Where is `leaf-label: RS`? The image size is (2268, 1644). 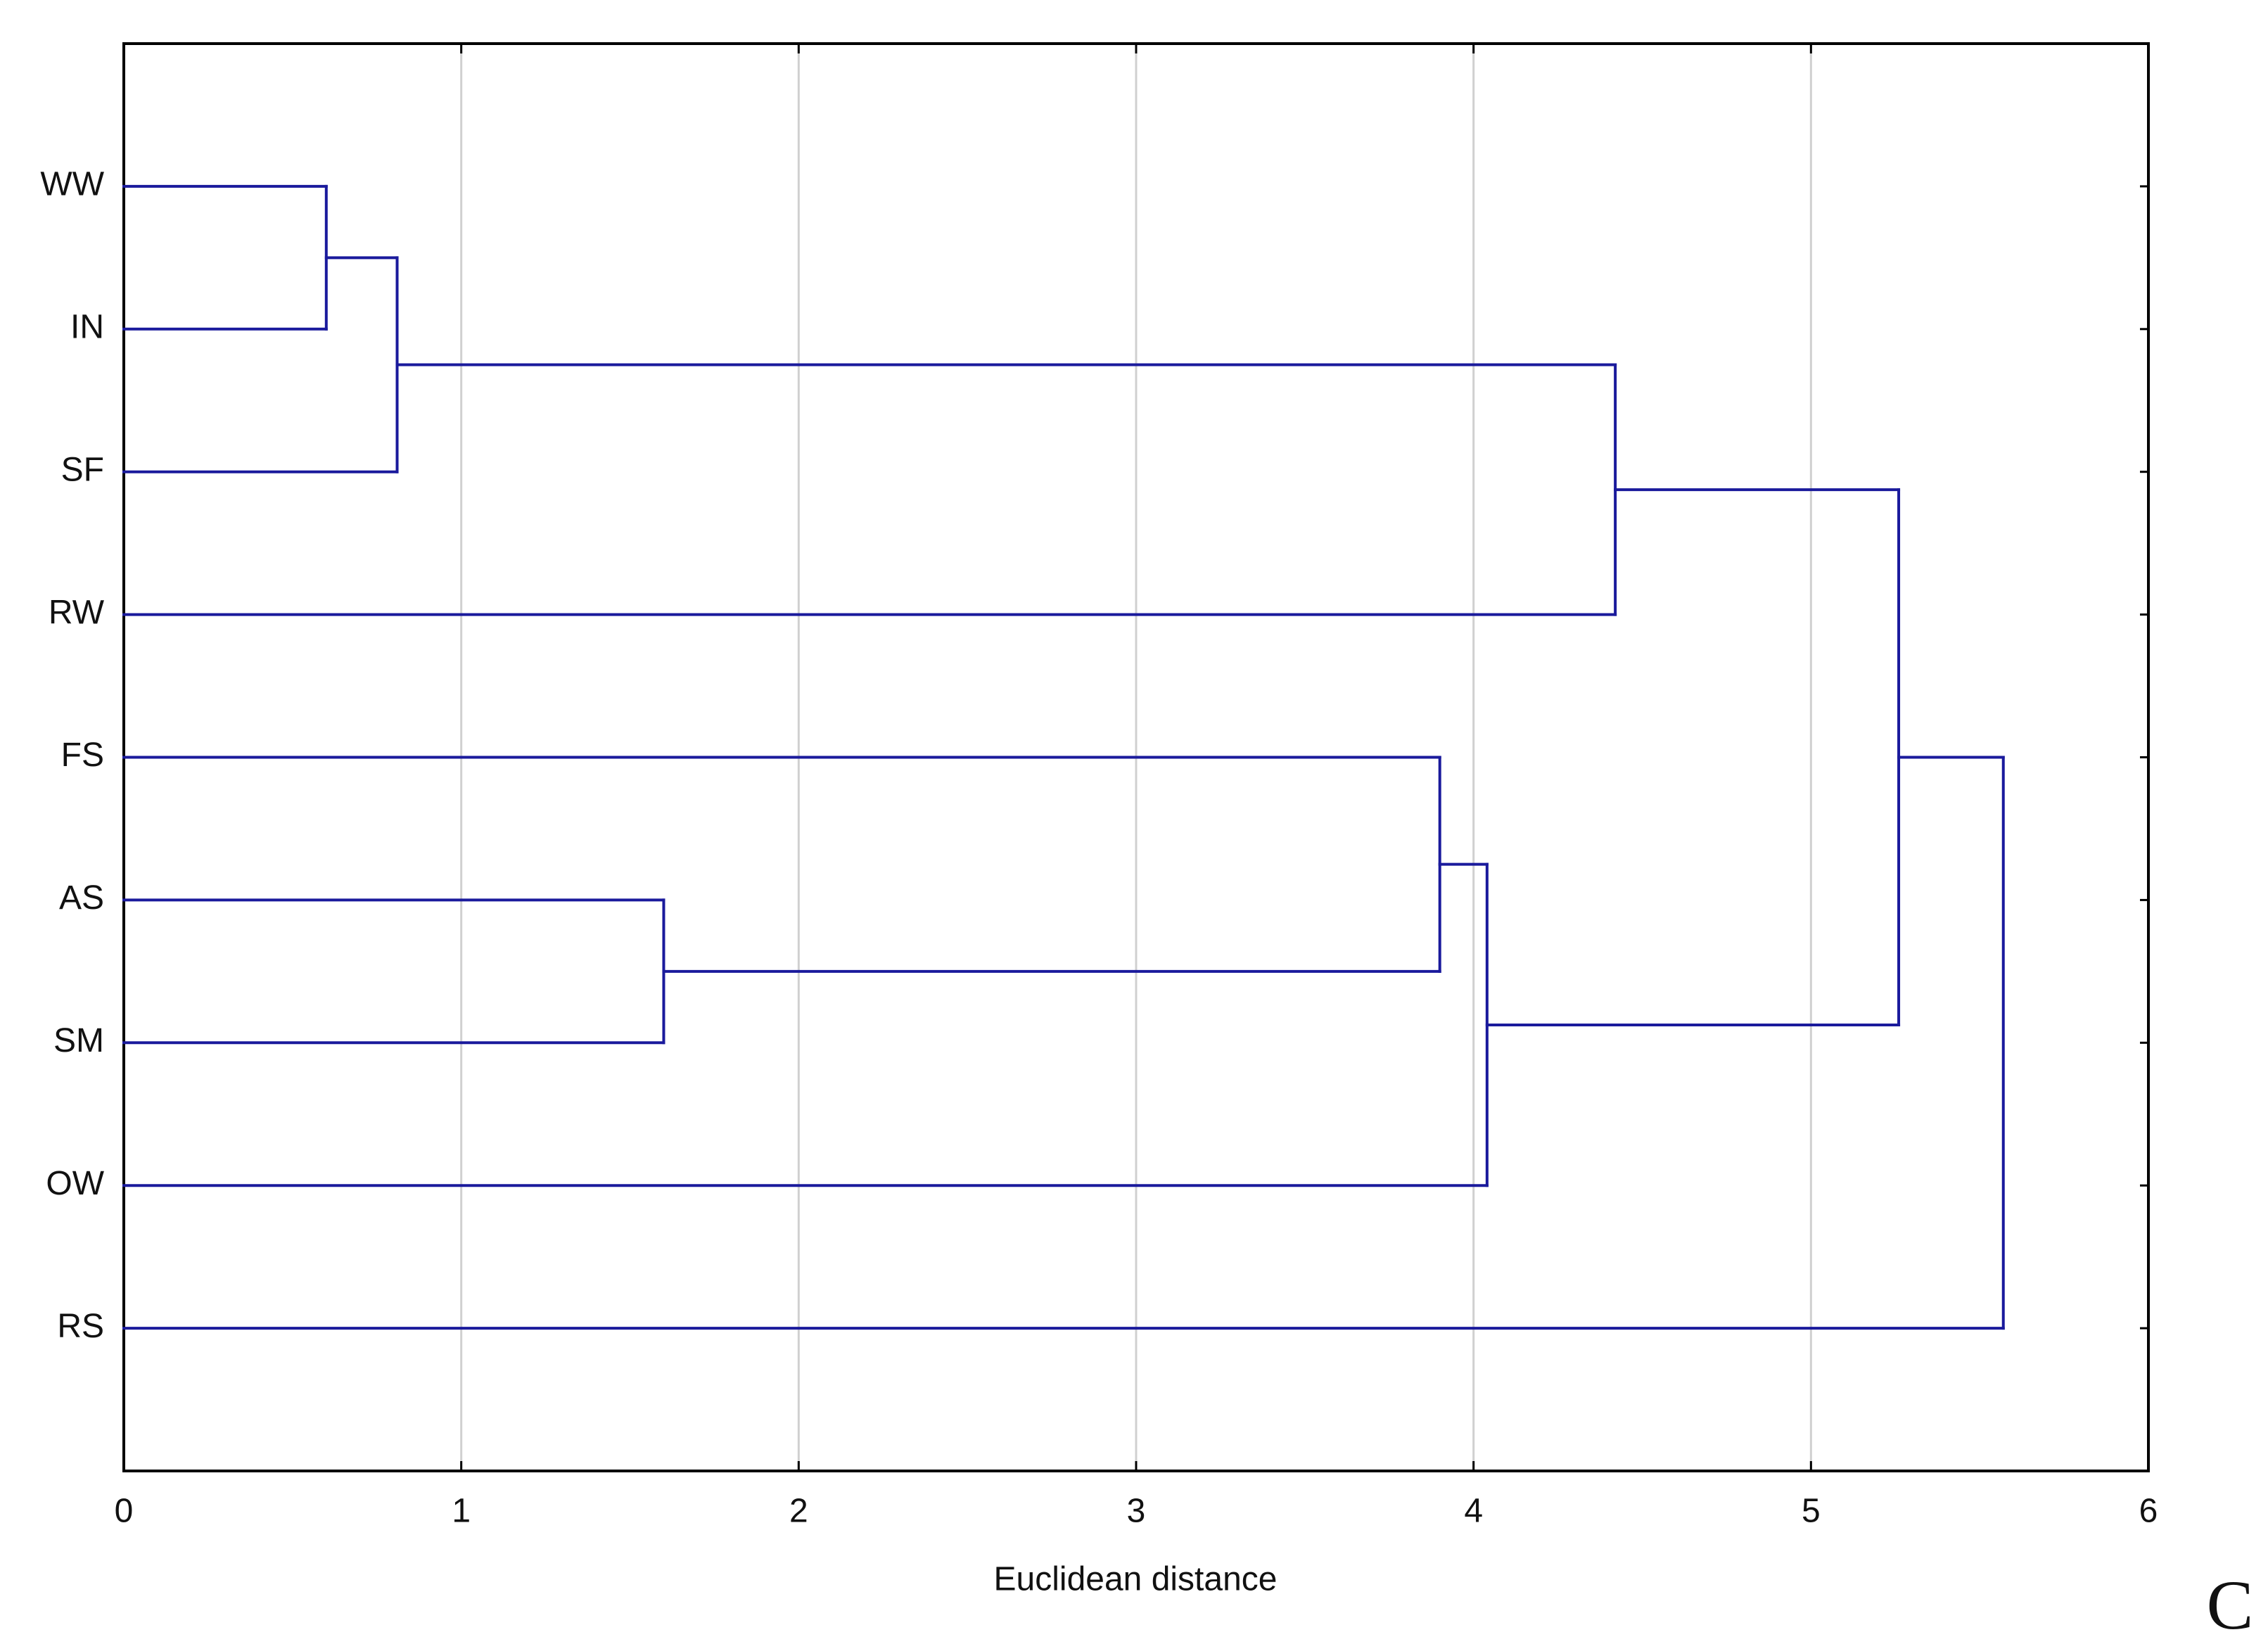
leaf-label: RS is located at coordinates (80, 1326).